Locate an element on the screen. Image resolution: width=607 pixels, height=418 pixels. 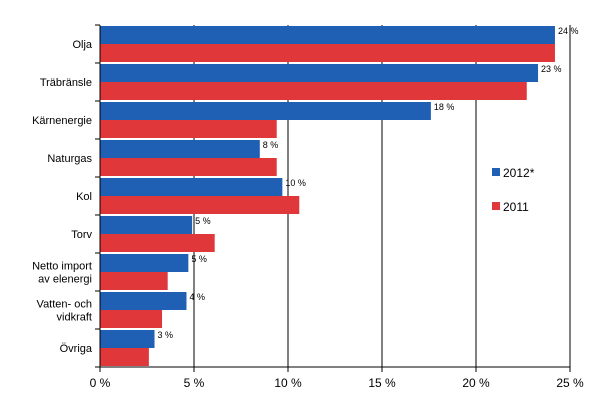
category-label-line: Olja is located at coordinates (82, 45).